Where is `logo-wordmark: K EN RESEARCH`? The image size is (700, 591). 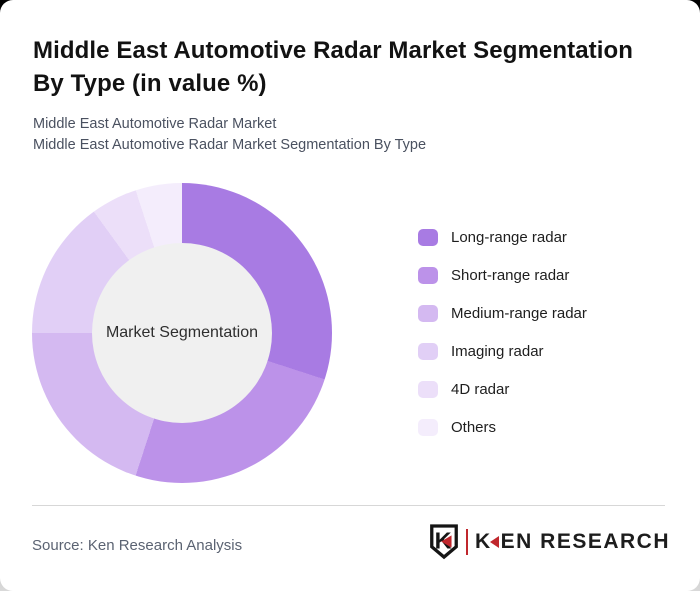
logo-wordmark: K EN RESEARCH is located at coordinates (572, 542).